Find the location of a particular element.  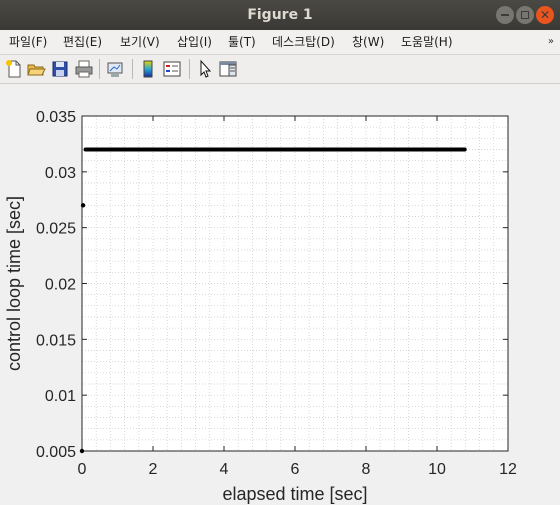

open-file-icon is located at coordinates (36, 69).